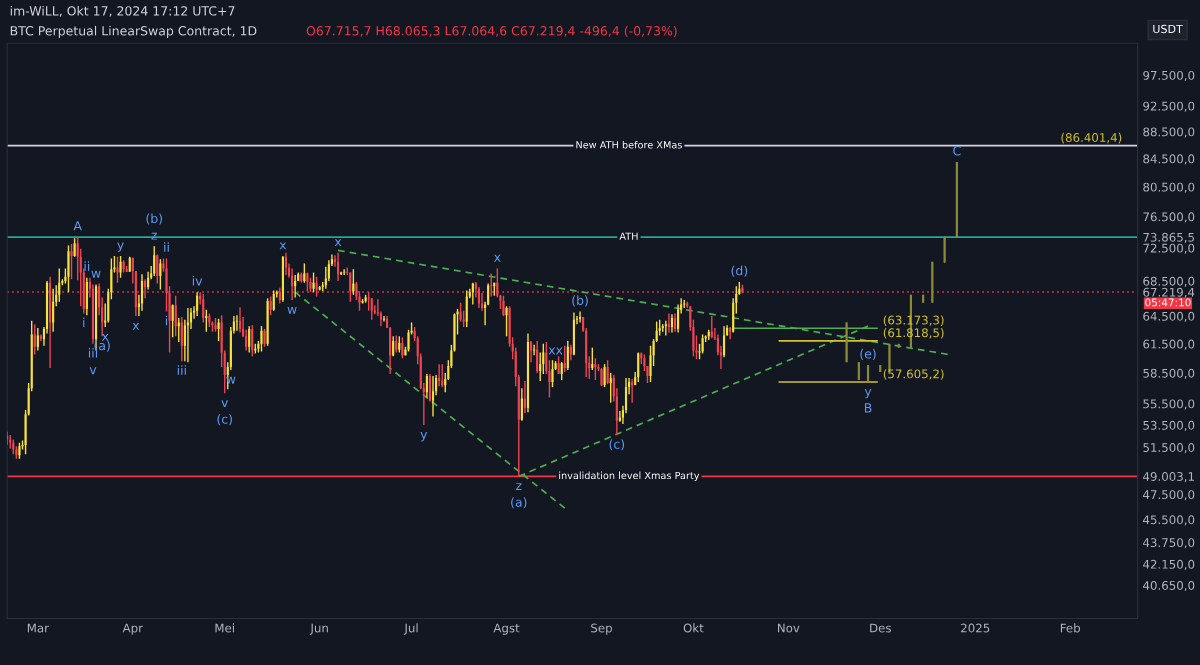  I want to click on y-tick-label: 55.500,0, so click(1169, 404).